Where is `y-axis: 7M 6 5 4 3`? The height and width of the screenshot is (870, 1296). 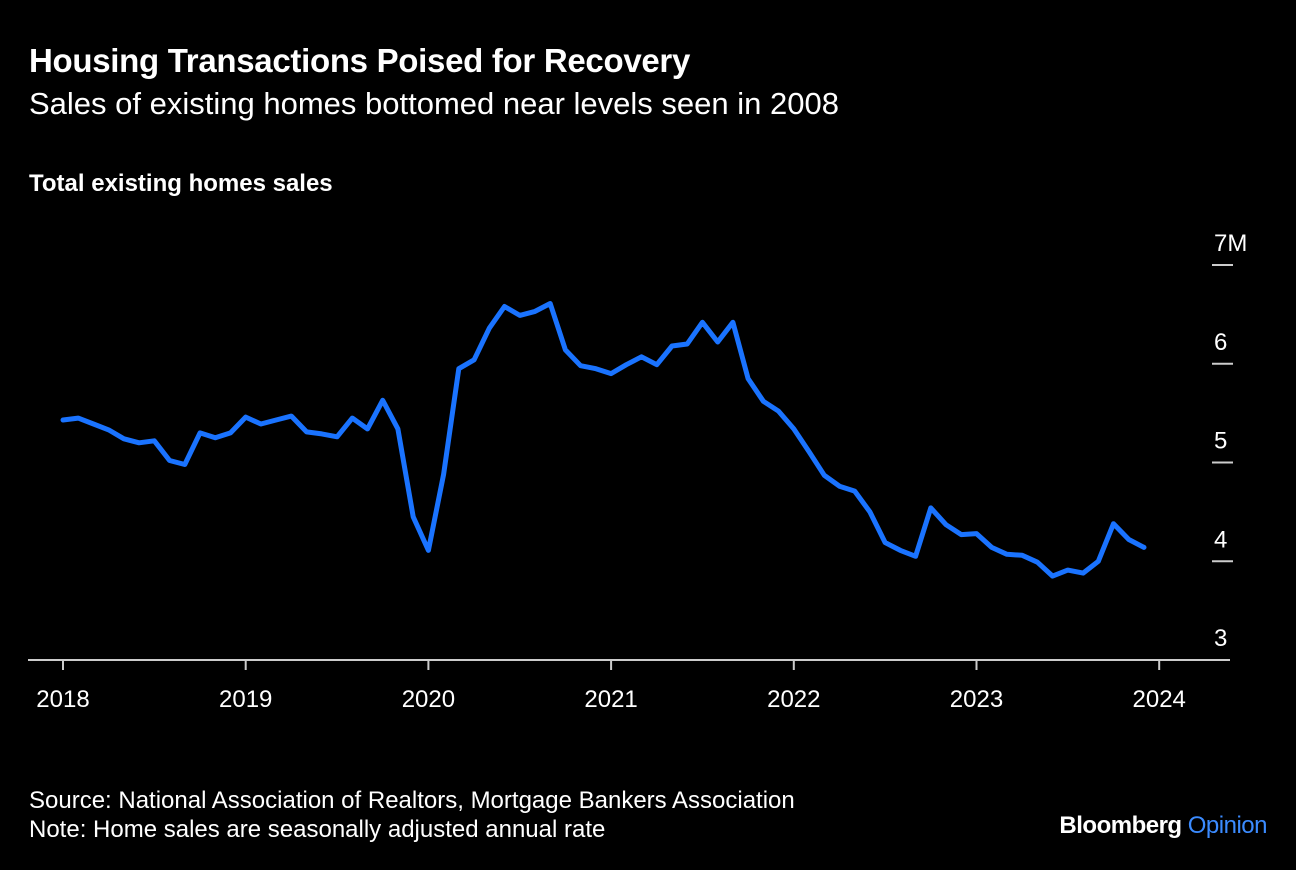 y-axis: 7M 6 5 4 3 is located at coordinates (1229, 441).